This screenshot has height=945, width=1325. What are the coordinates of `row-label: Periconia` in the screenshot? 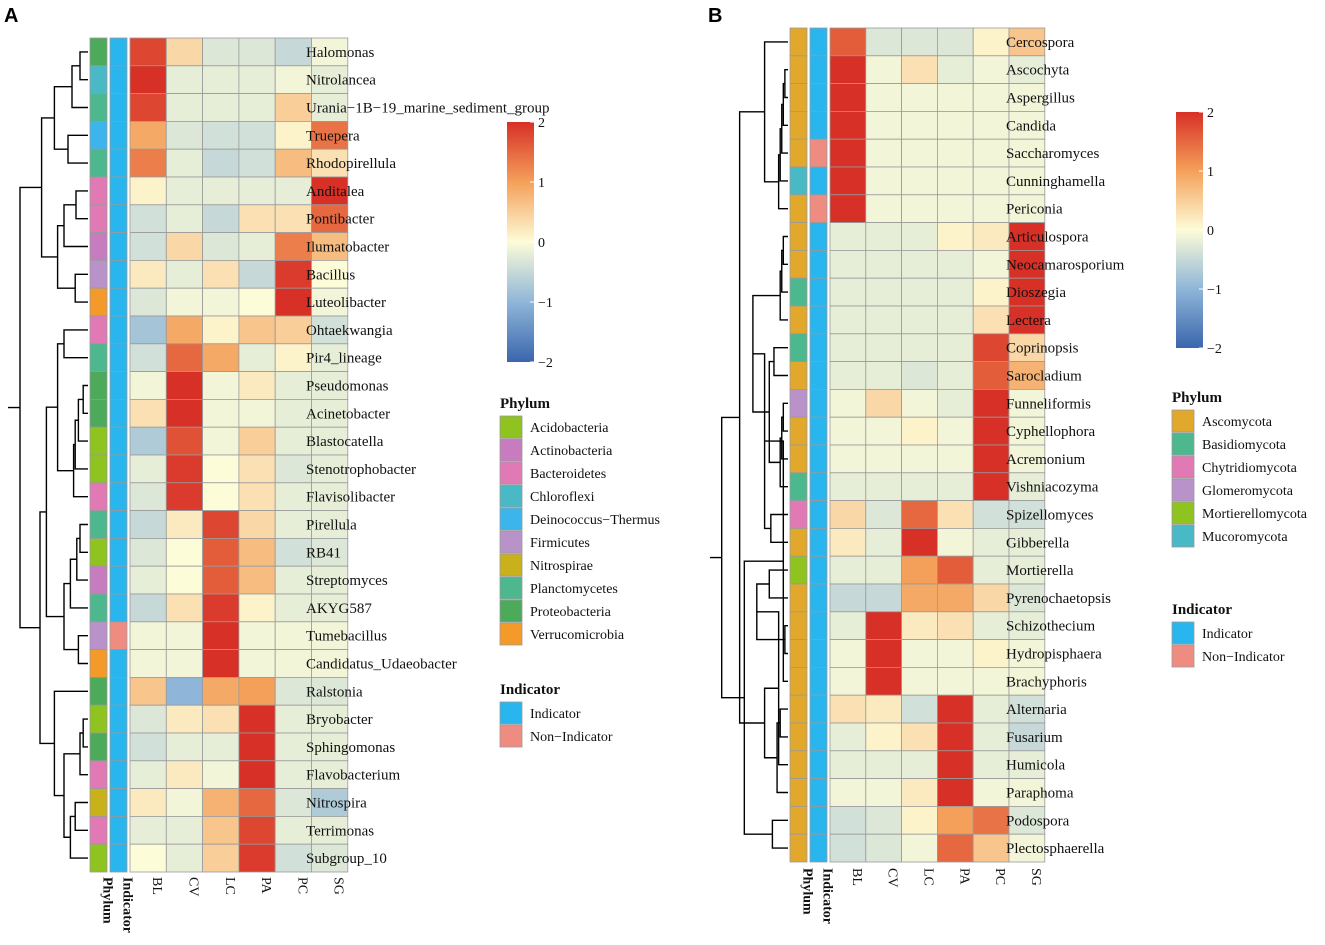 It's located at (1034, 210).